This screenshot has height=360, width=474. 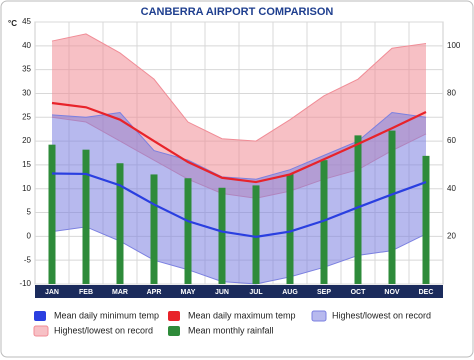 What do you see at coordinates (242, 315) in the screenshot?
I see `legend-label: Mean daily maximum temp` at bounding box center [242, 315].